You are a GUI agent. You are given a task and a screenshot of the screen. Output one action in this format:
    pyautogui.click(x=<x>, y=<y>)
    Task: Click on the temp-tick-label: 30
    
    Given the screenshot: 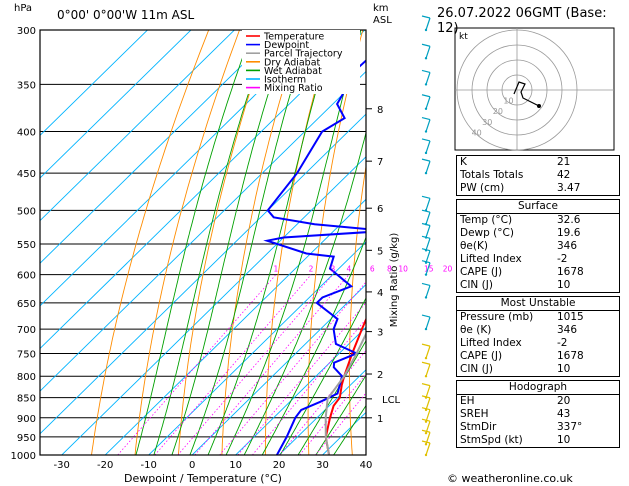 What is the action you would take?
    pyautogui.click(x=322, y=465)
    